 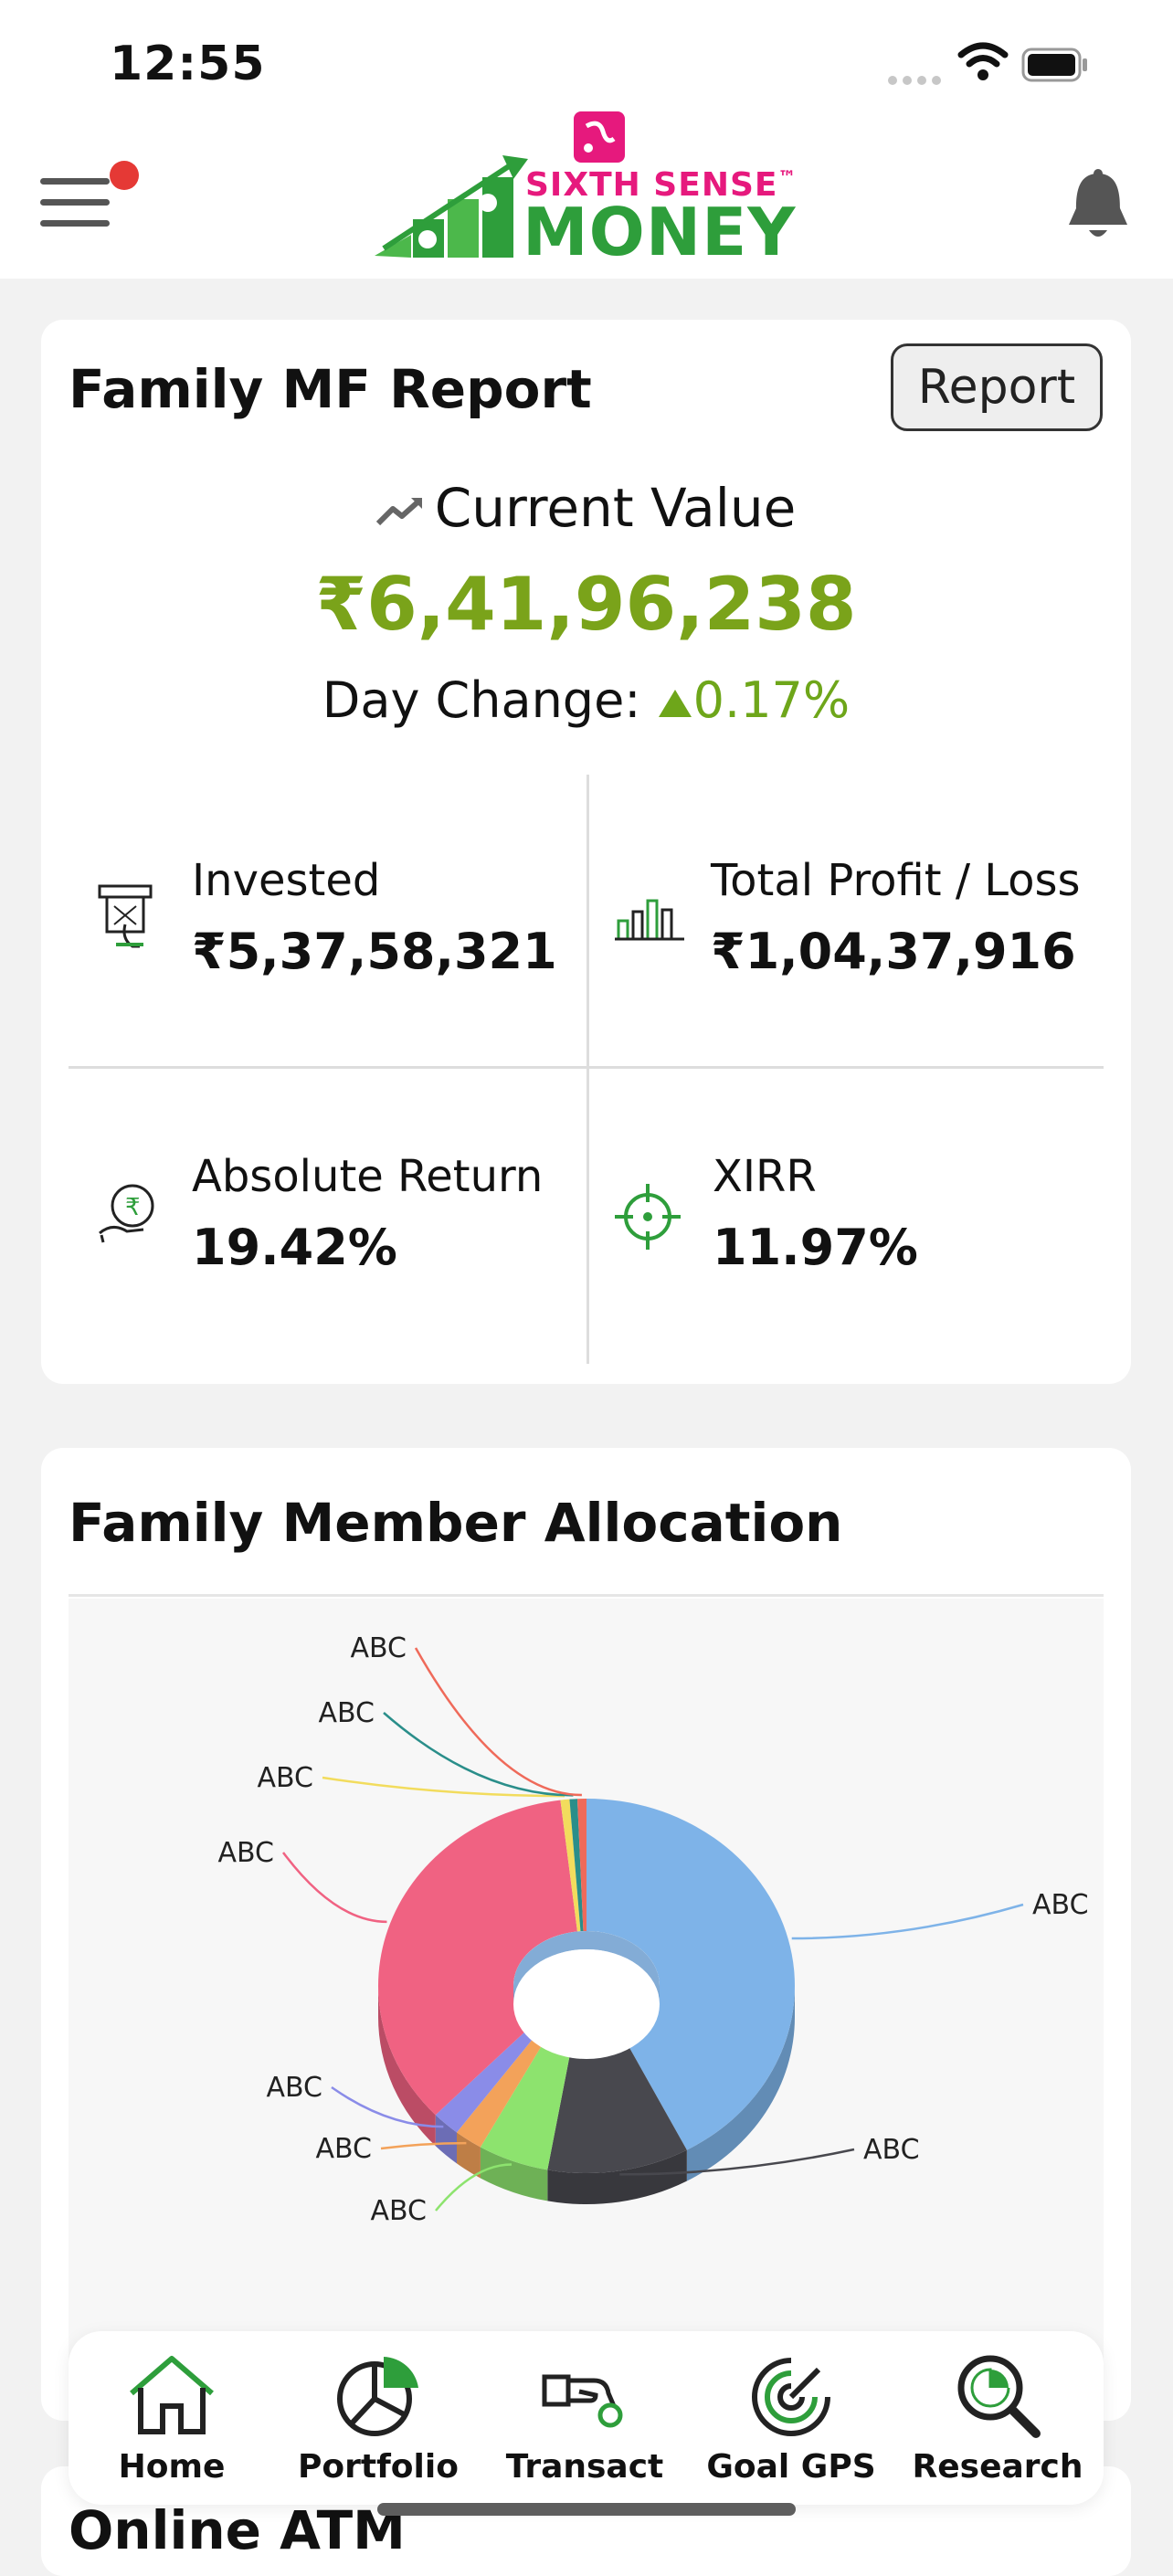 What do you see at coordinates (124, 175) in the screenshot?
I see `notification-dot` at bounding box center [124, 175].